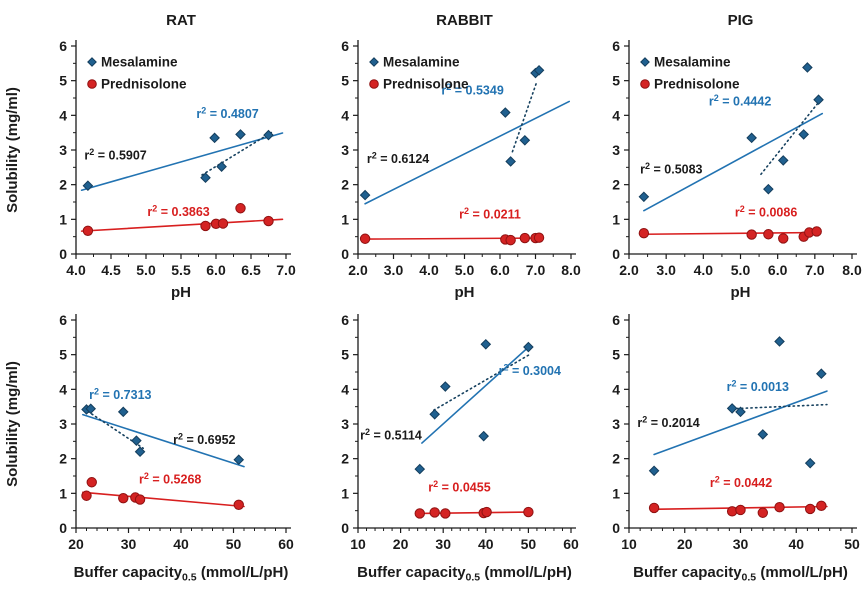 The width and height of the screenshot is (866, 600). I want to click on x-tick-label: 6.5, so click(251, 270).